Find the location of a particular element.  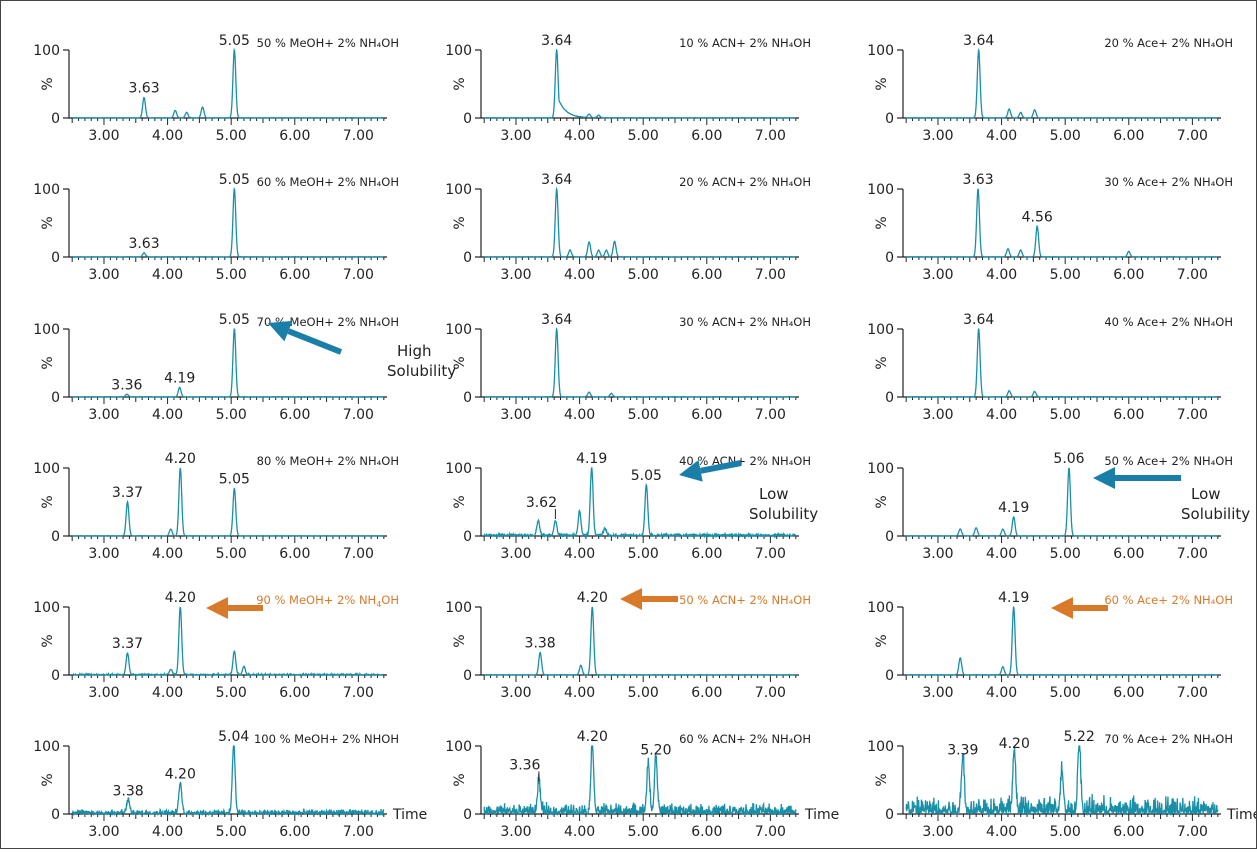

solubility-arrow-shaft is located at coordinates (721, 467).